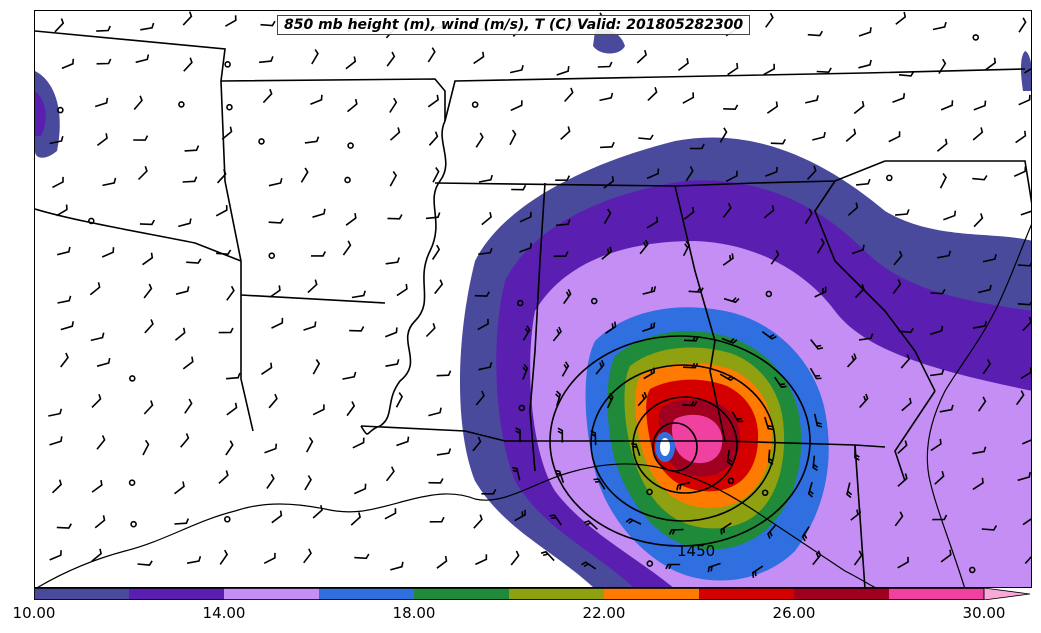 The width and height of the screenshot is (1041, 633). Describe the element at coordinates (509, 594) in the screenshot. I see `colorbar-outline` at that location.